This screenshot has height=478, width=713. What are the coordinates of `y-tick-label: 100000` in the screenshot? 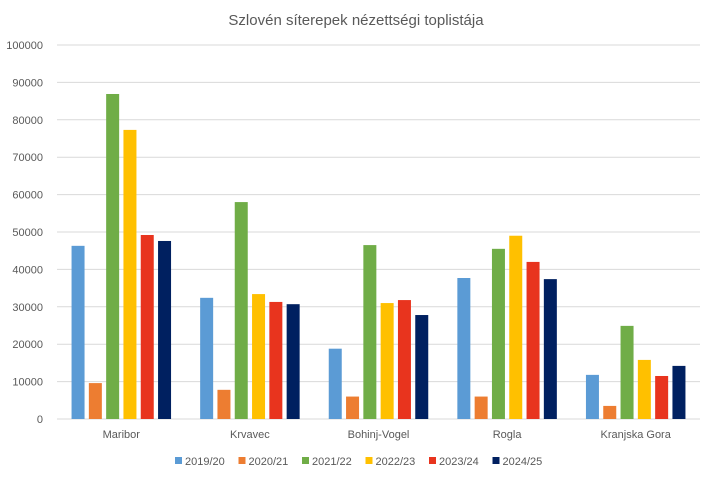 It's located at (24, 46).